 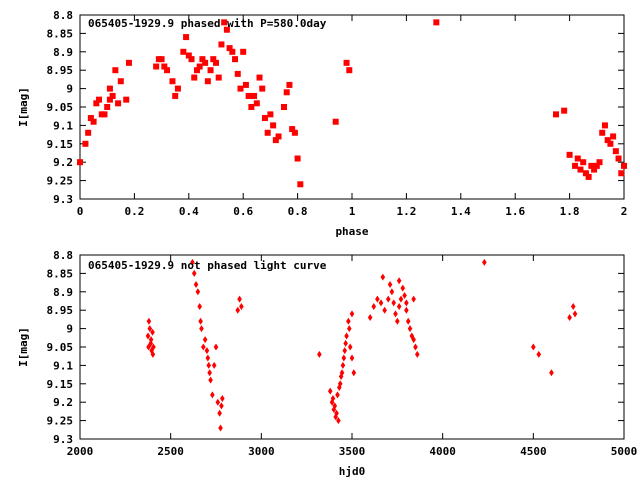 I want to click on x-tick-label: 2, so click(x=624, y=211).